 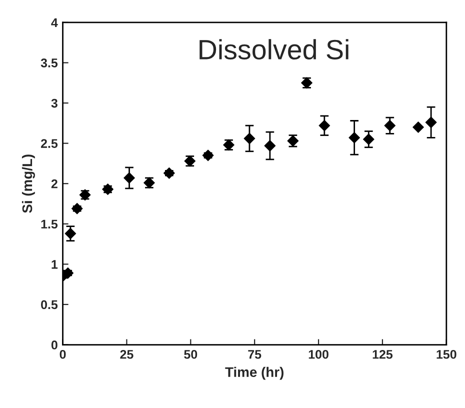 I want to click on x-tick-label: 0, so click(x=63, y=354).